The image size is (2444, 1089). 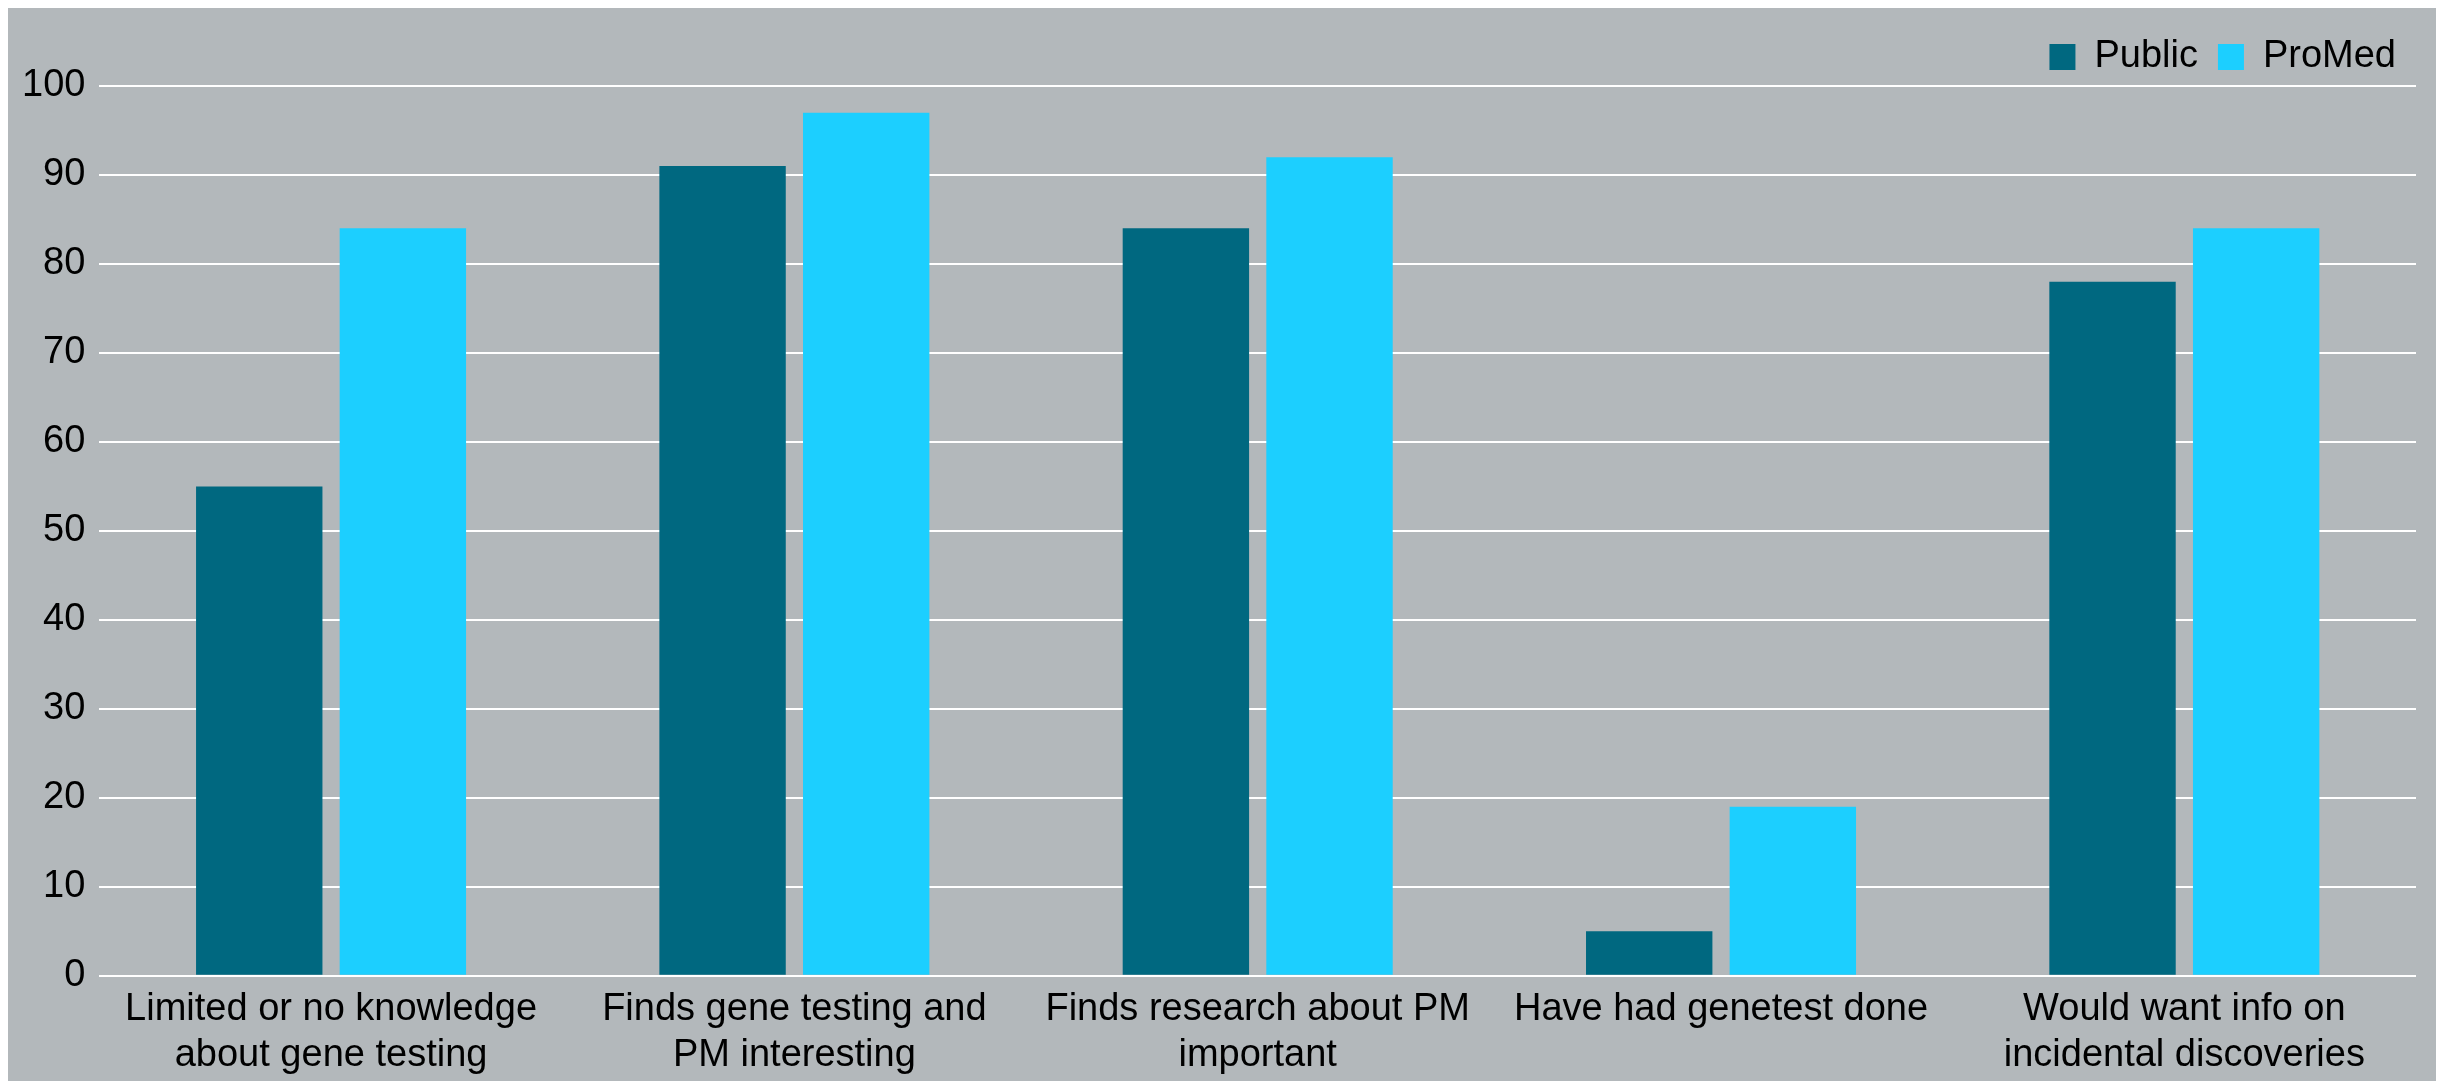 What do you see at coordinates (331, 1030) in the screenshot?
I see `x-tick-label: Limited or no knowledge about gene testing` at bounding box center [331, 1030].